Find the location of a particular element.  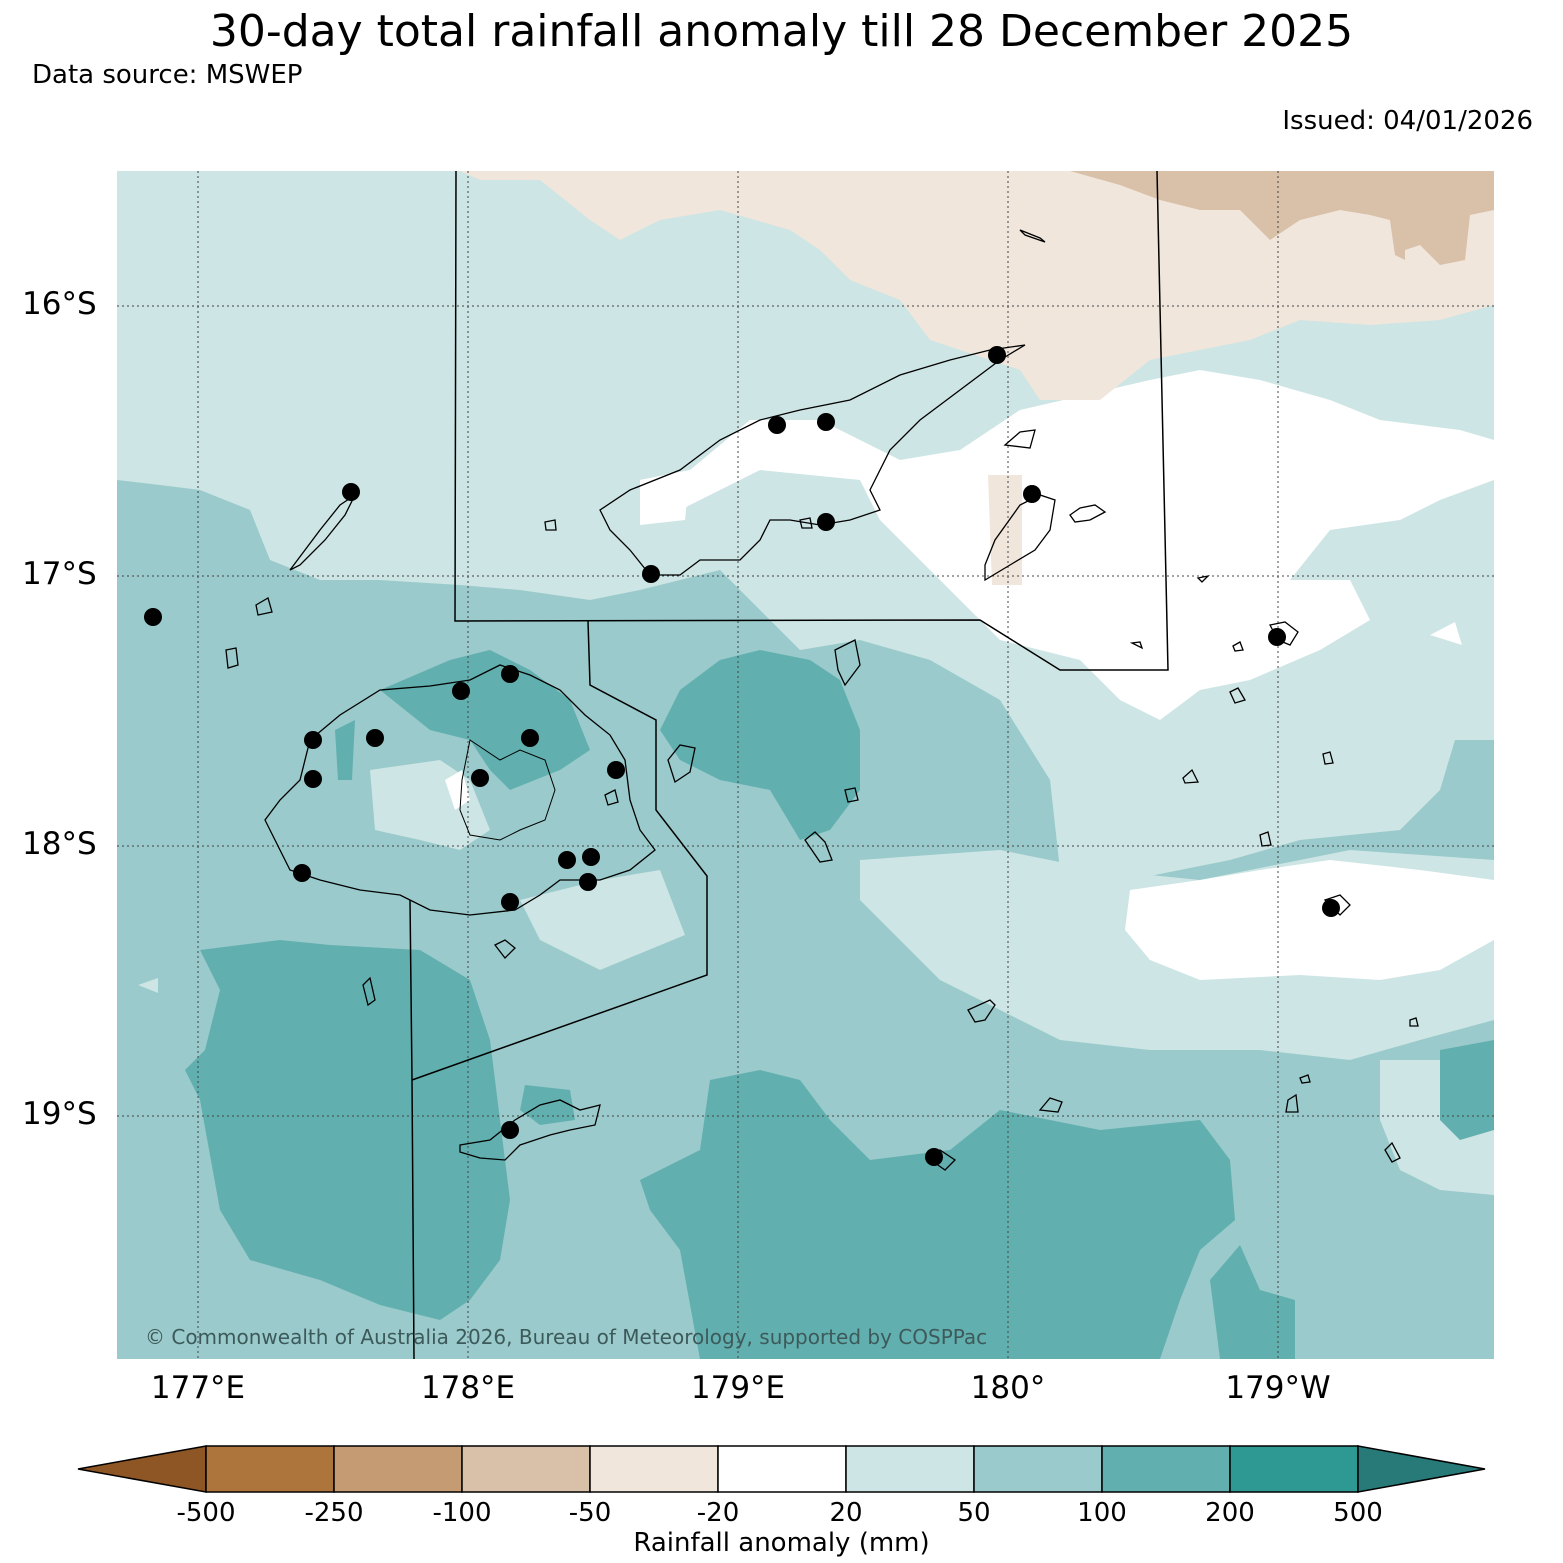

gau-coast is located at coordinates (681, 764).